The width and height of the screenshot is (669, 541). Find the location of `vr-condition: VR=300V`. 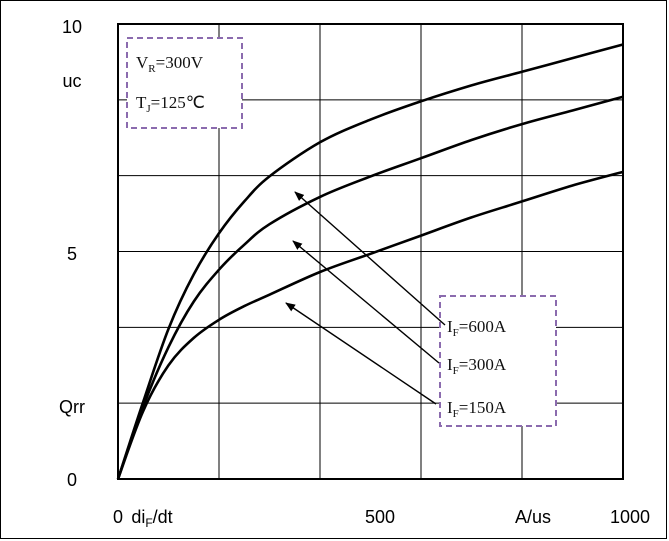

vr-condition: VR=300V is located at coordinates (170, 64).